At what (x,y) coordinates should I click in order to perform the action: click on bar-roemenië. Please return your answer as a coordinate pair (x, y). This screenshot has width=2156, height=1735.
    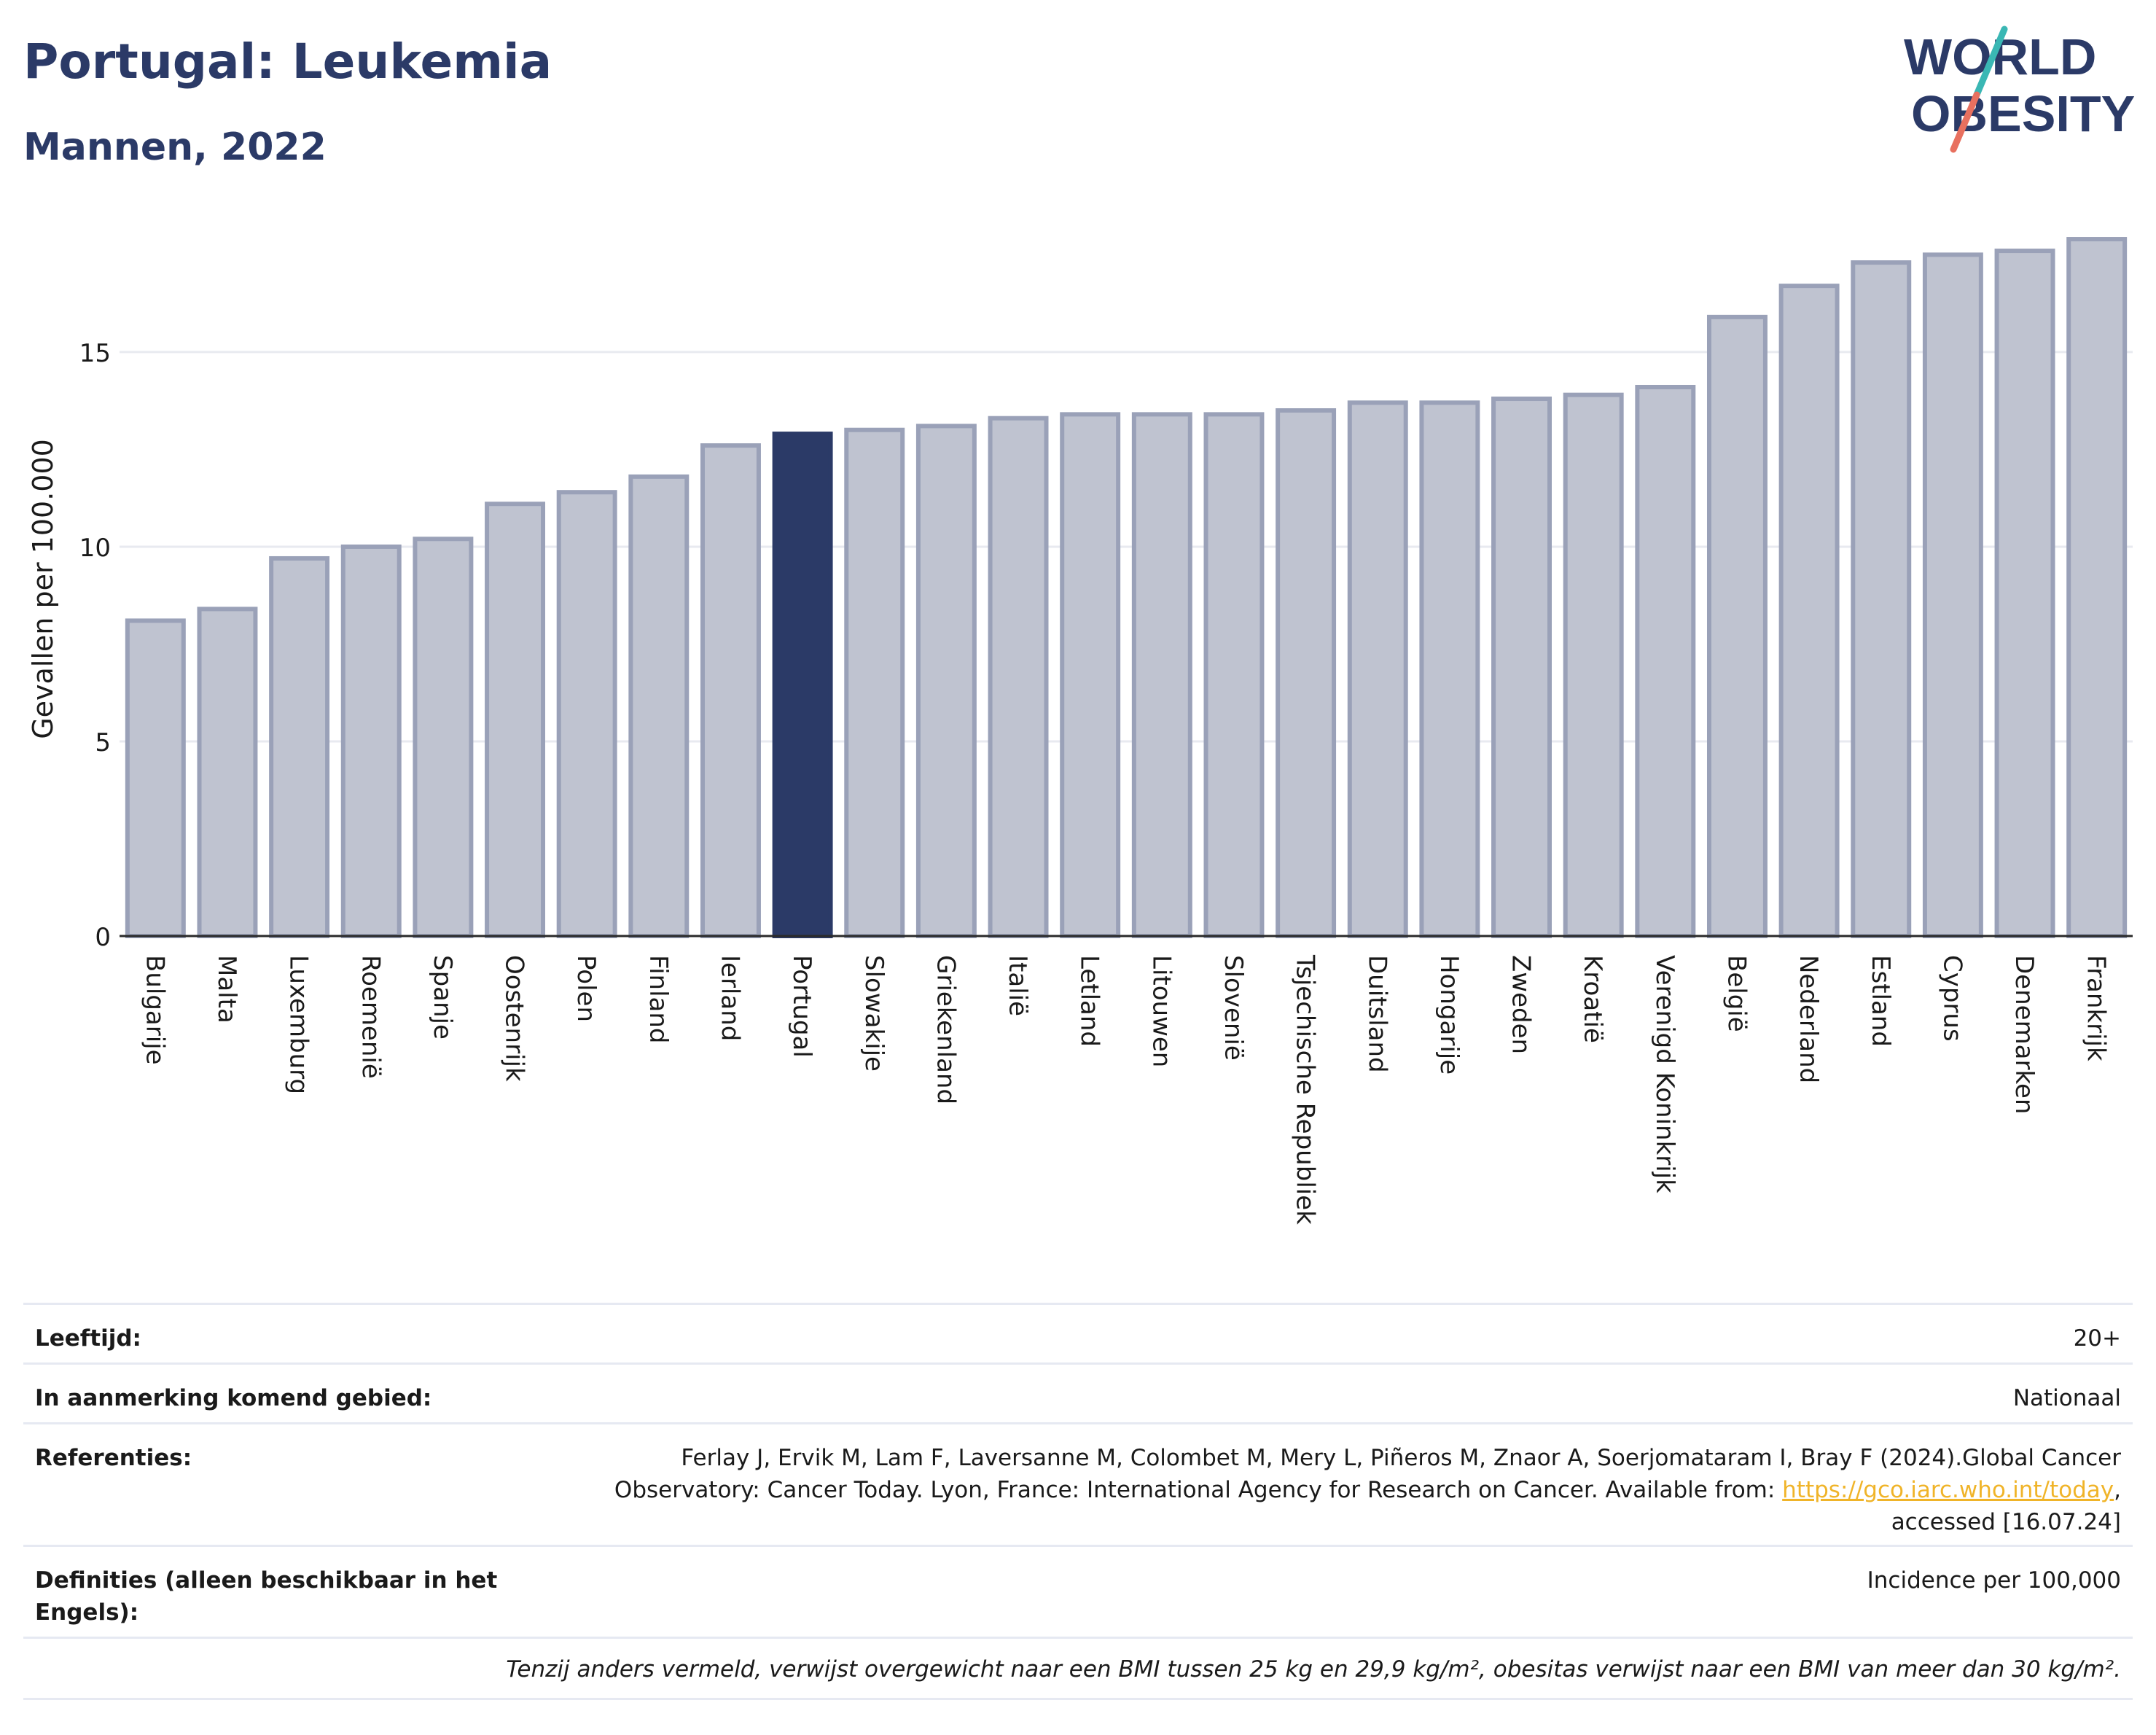
    Looking at the image, I should click on (371, 741).